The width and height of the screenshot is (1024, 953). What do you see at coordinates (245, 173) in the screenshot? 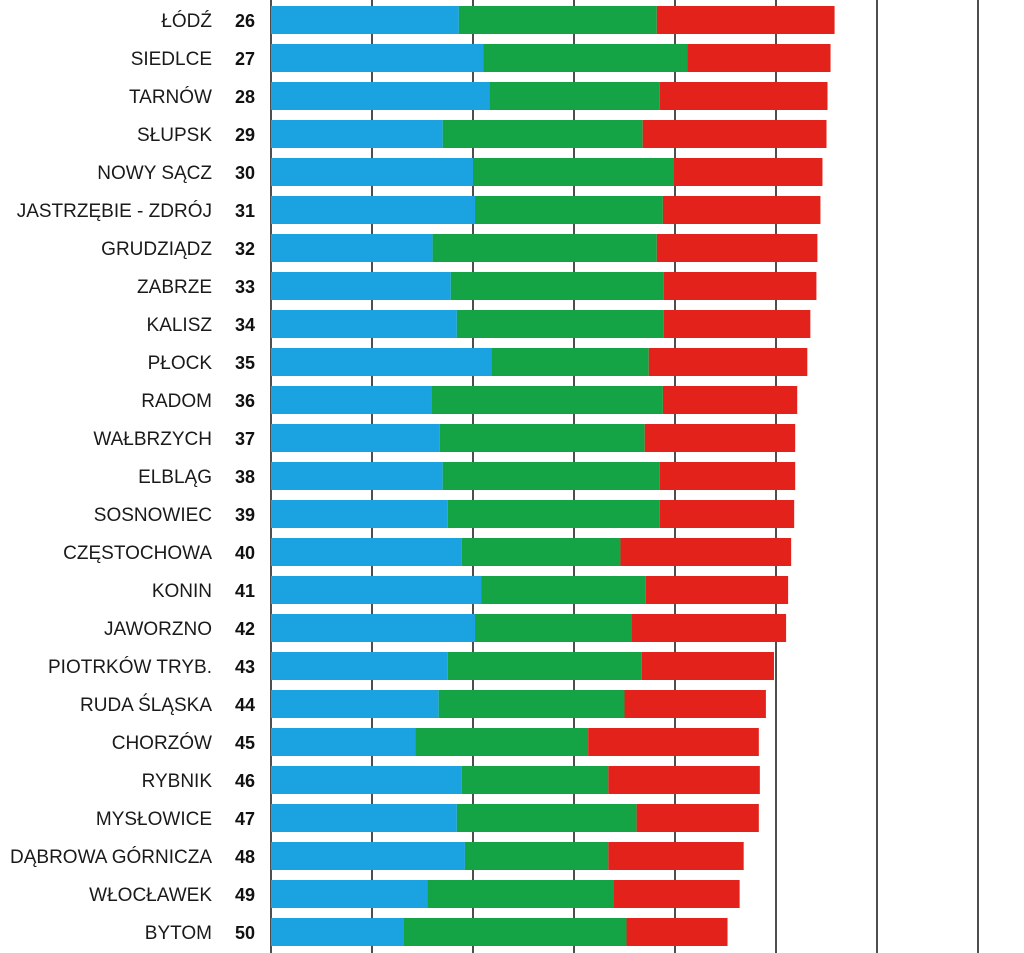
I see `rank-label: 30` at bounding box center [245, 173].